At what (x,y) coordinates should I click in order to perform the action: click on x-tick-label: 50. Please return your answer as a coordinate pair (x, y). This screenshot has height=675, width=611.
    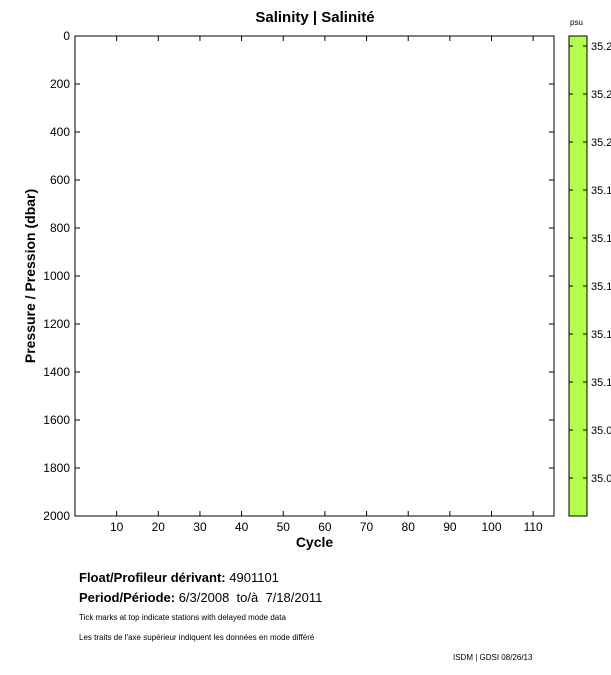
    Looking at the image, I should click on (284, 527).